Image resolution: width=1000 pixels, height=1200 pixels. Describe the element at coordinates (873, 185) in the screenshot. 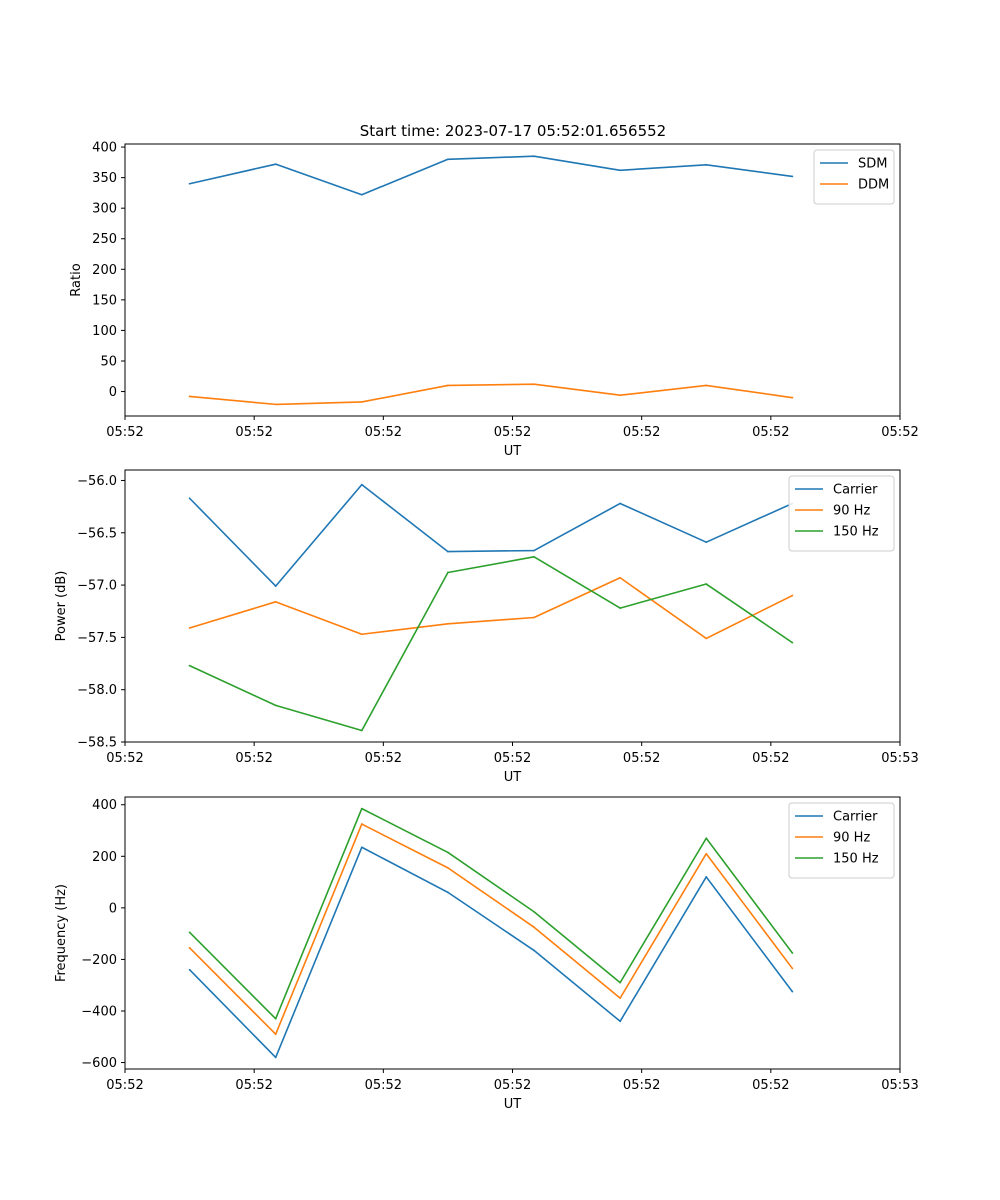

I see `legend-label: DDM` at that location.